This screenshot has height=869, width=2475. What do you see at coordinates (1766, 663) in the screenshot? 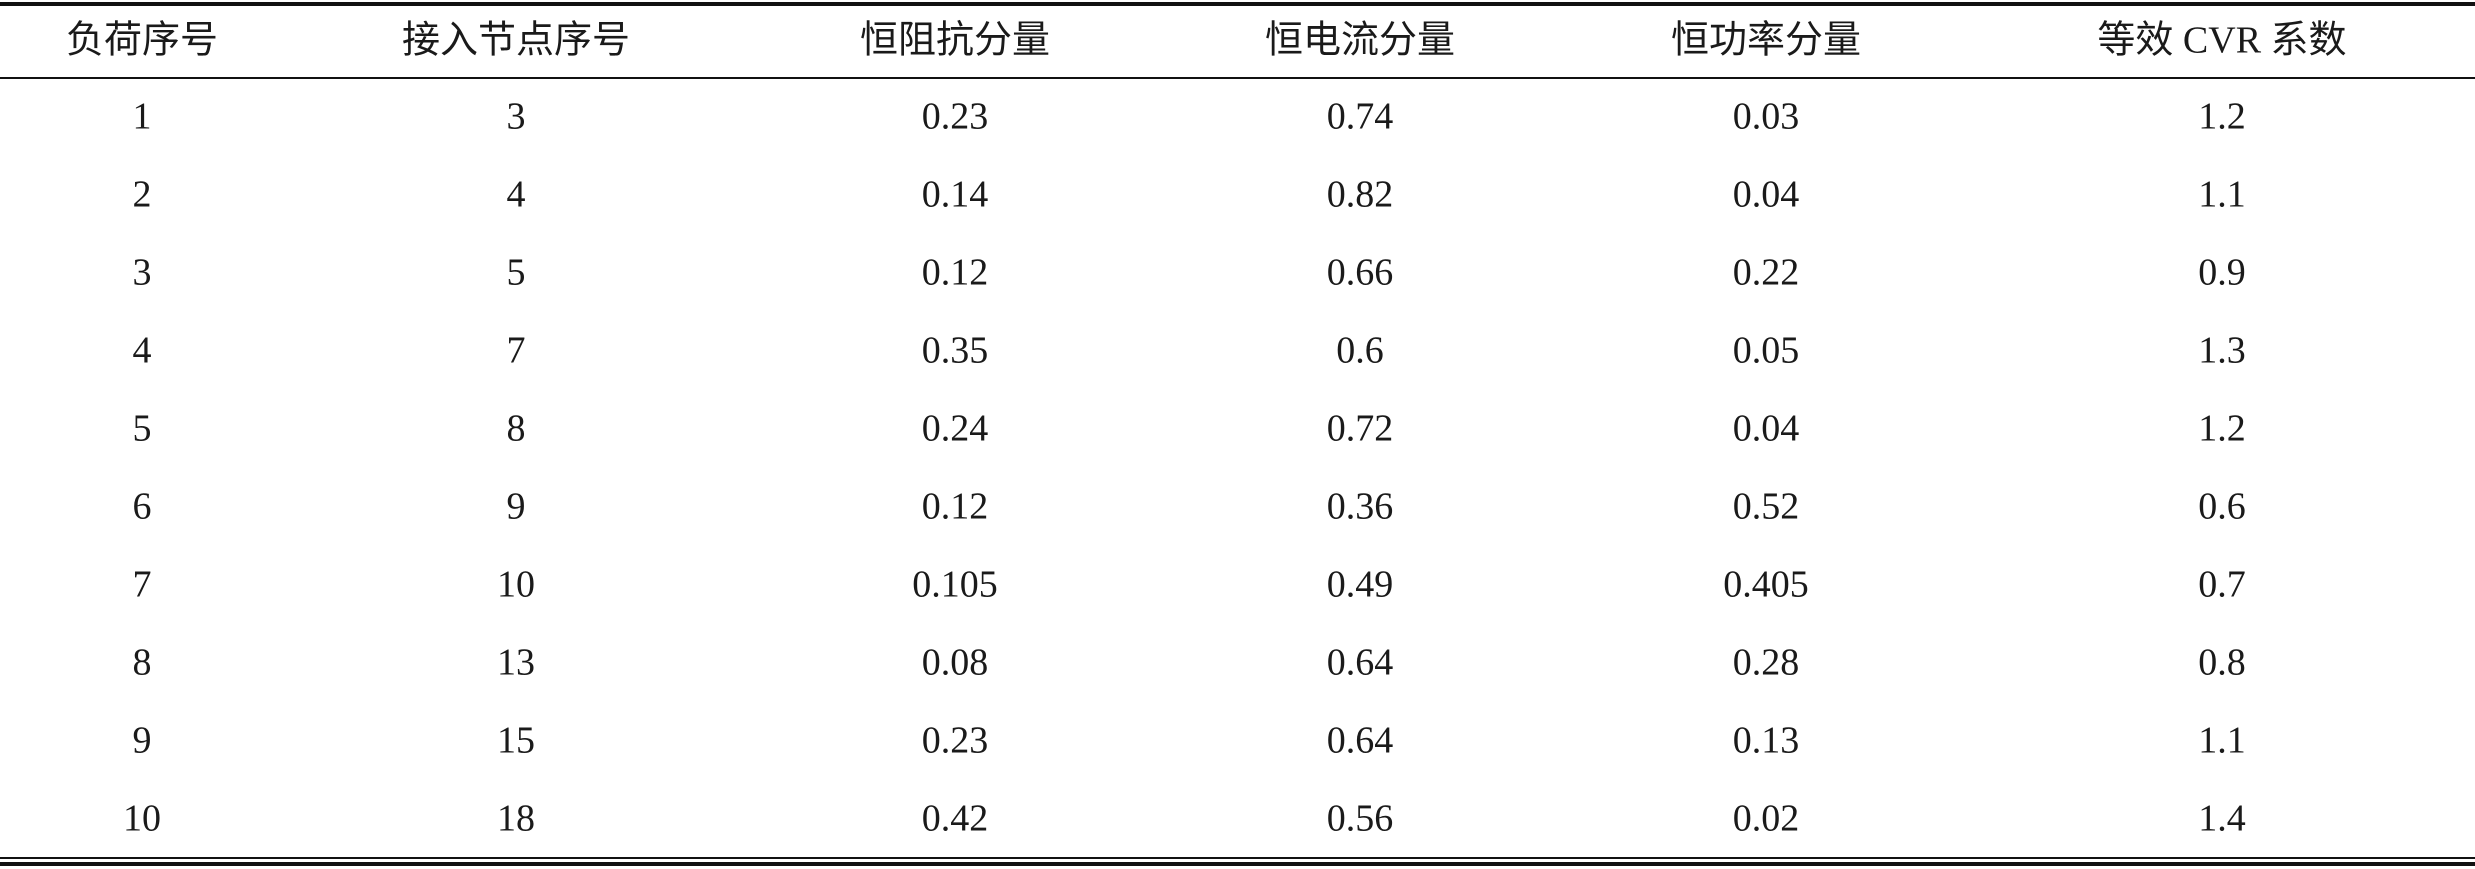
I see `cell: 0.28` at bounding box center [1766, 663].